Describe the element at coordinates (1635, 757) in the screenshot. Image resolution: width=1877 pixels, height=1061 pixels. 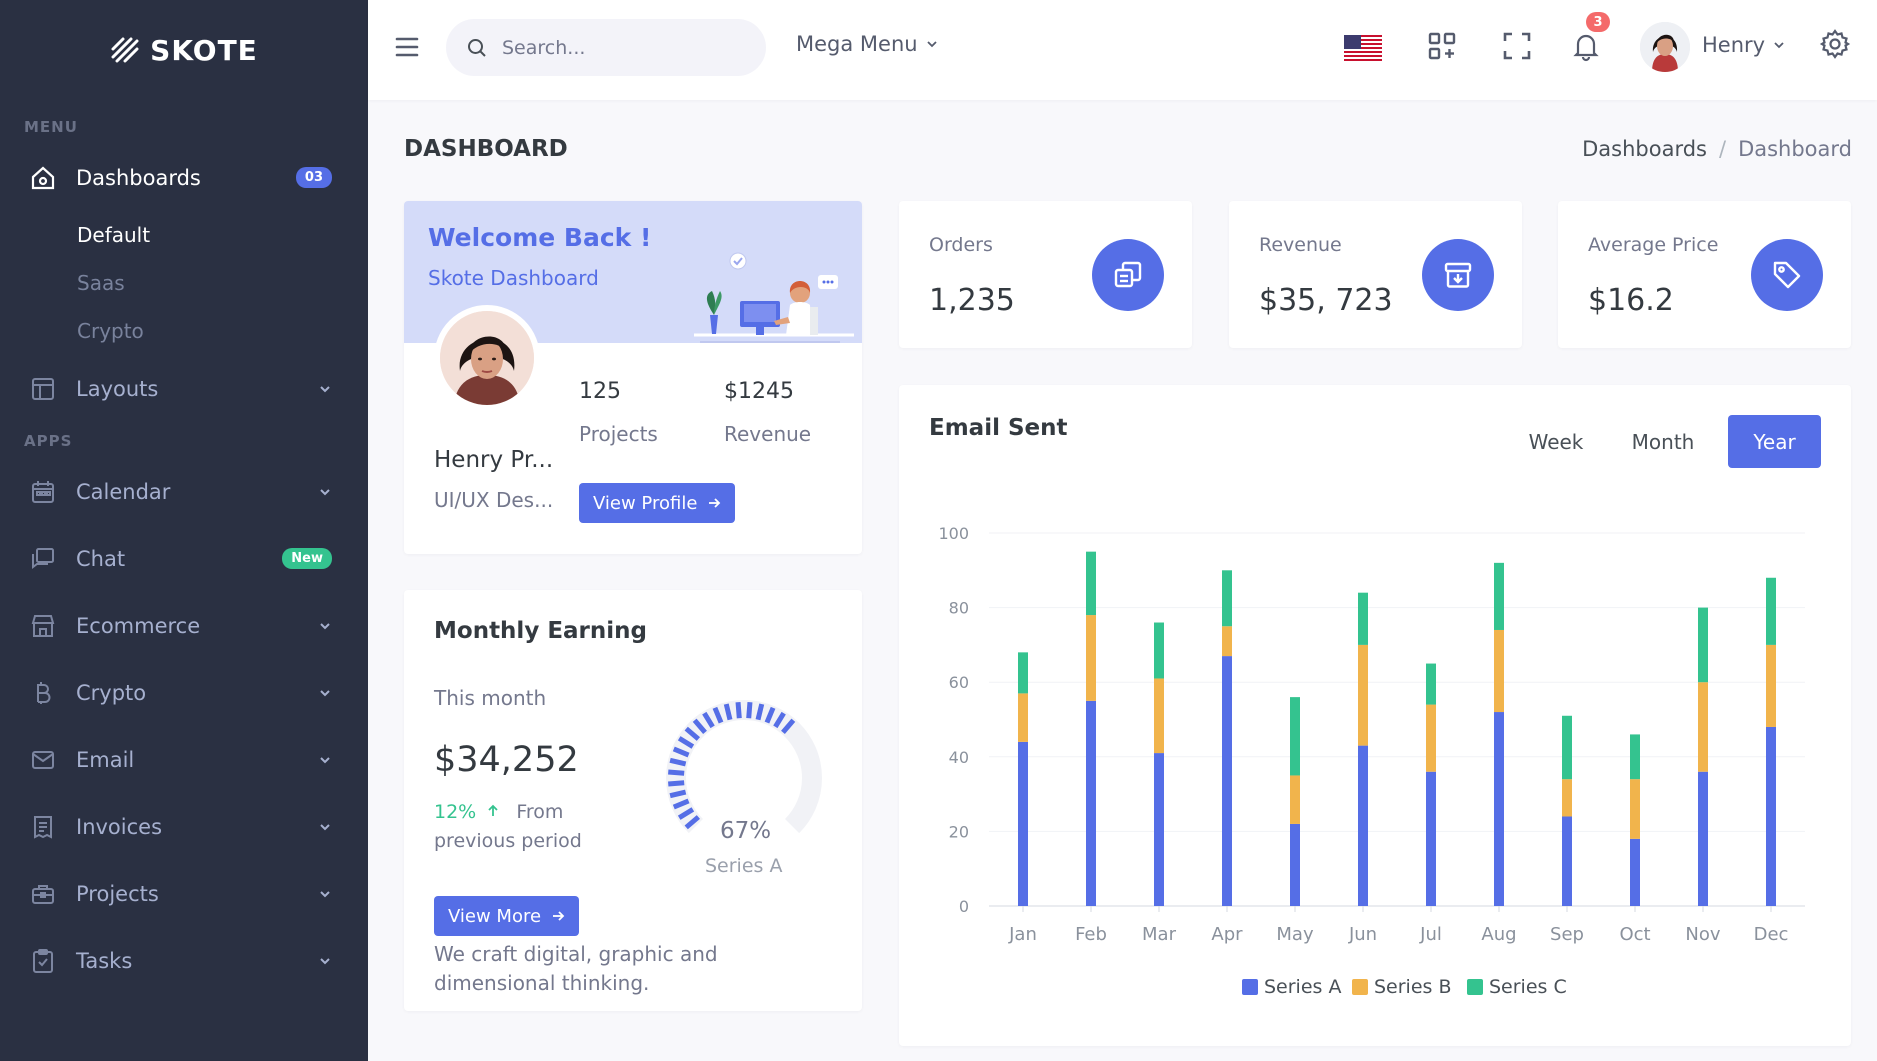
I see `bar-series-c-oct` at that location.